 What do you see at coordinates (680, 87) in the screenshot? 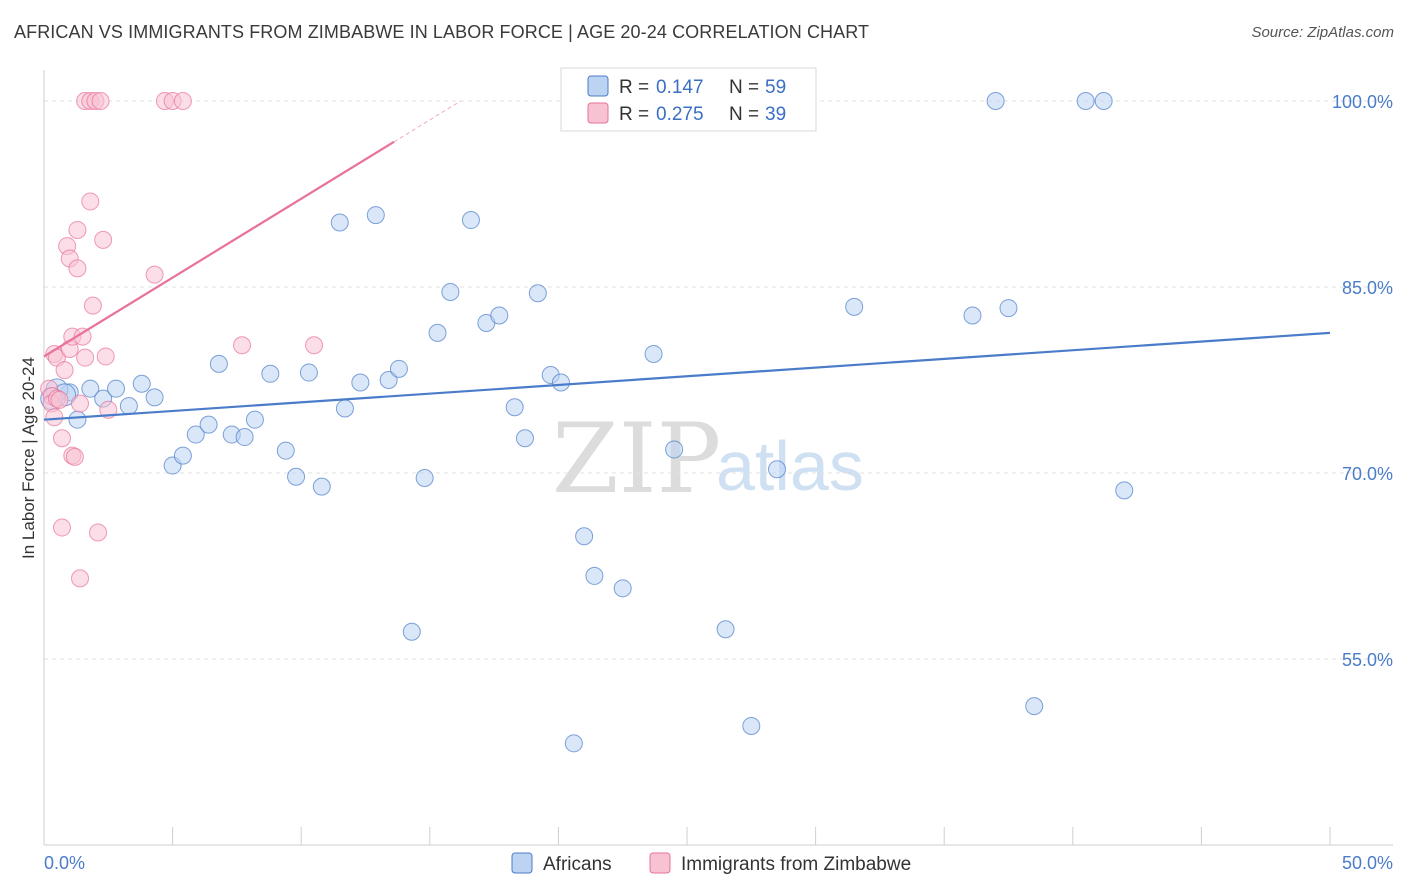
I see `legend-r-value-africans: 0.147` at bounding box center [680, 87].